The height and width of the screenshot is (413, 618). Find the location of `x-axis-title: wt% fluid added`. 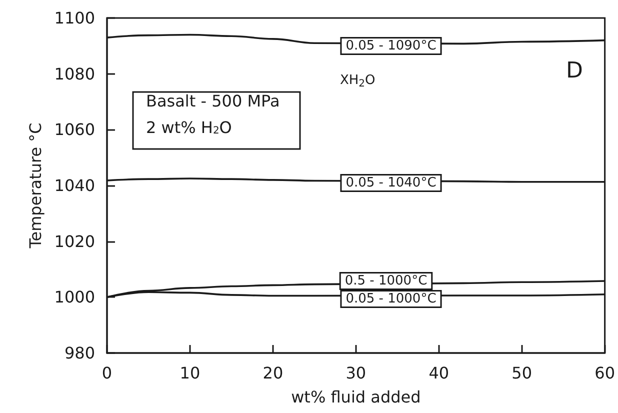

x-axis-title: wt% fluid added is located at coordinates (356, 397).